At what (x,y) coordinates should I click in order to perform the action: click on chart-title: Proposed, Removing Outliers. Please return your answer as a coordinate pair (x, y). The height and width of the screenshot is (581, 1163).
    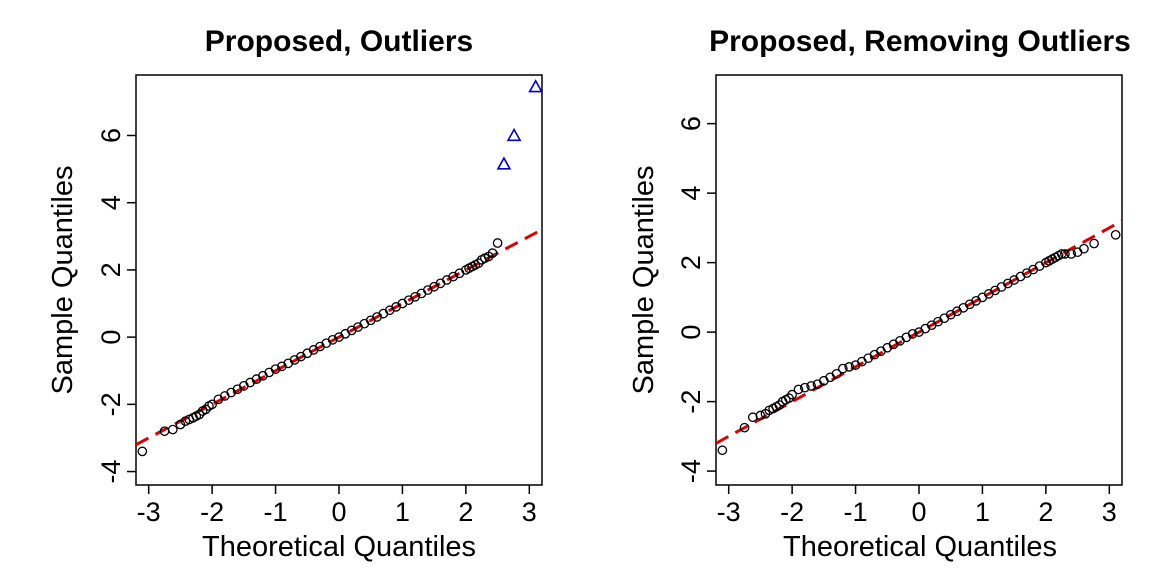
    Looking at the image, I should click on (920, 41).